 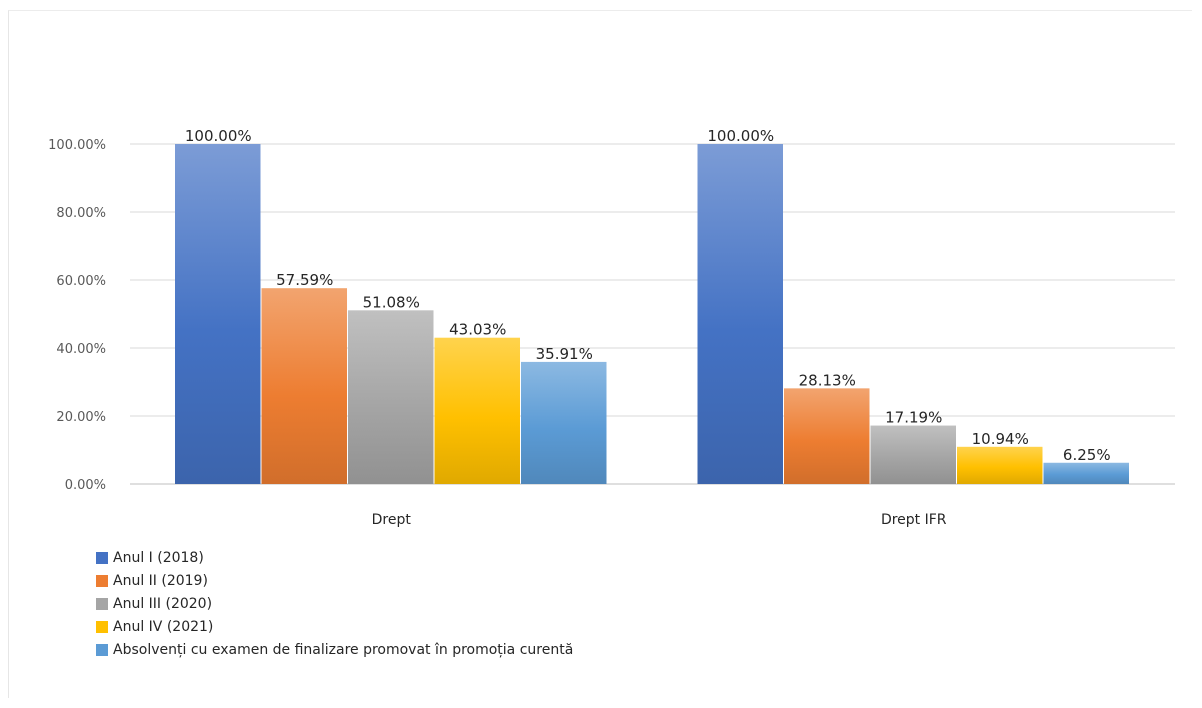 I want to click on y-tick-label: 20.00%, so click(x=81, y=417).